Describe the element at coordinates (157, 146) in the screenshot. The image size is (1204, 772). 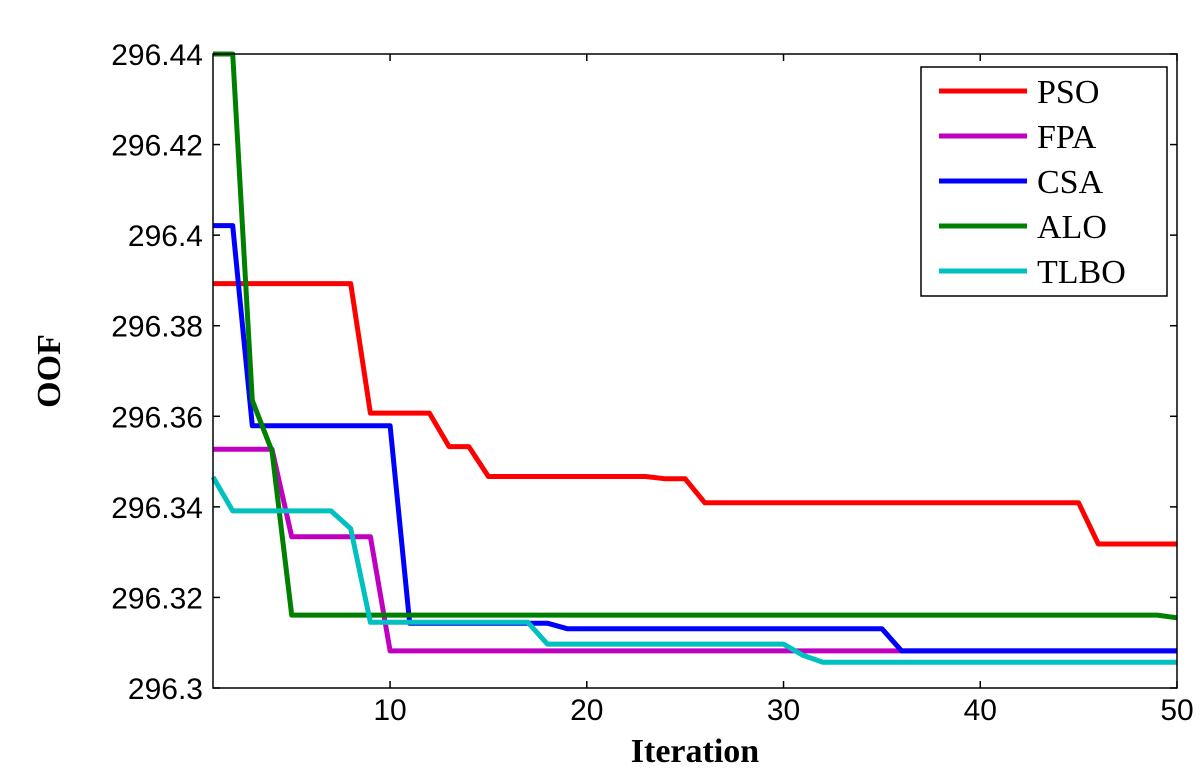
I see `y-tick-label: 296.42` at that location.